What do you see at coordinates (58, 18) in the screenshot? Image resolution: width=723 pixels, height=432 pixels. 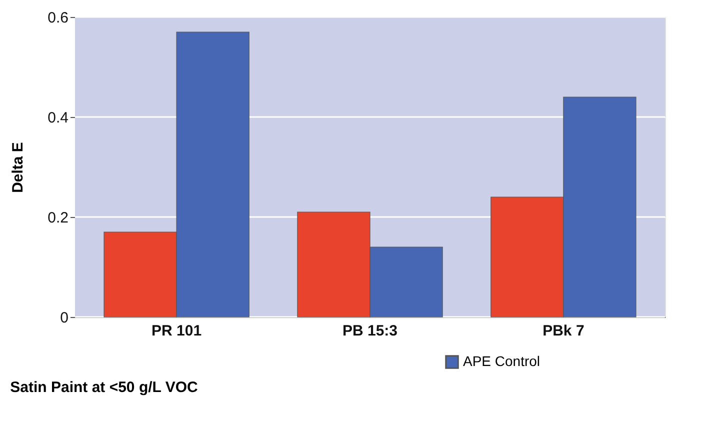 I see `y-tick-label: 0.6` at bounding box center [58, 18].